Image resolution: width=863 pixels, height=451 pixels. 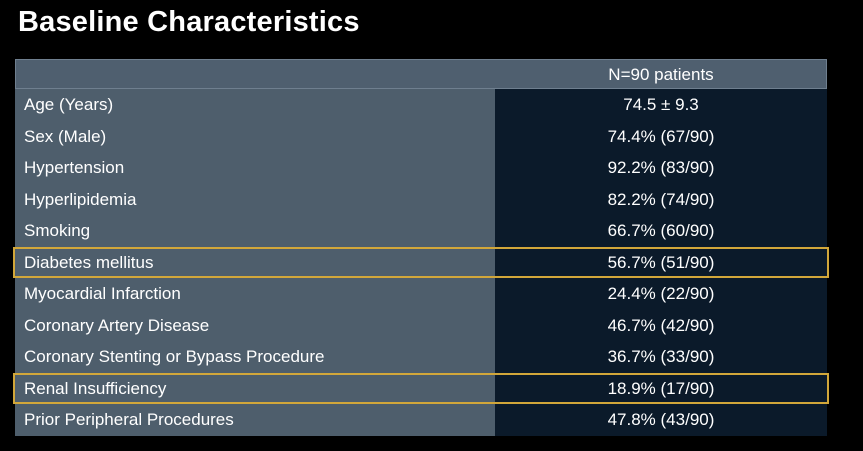 I want to click on row-value: 74.5 ± 9.3, so click(x=661, y=105).